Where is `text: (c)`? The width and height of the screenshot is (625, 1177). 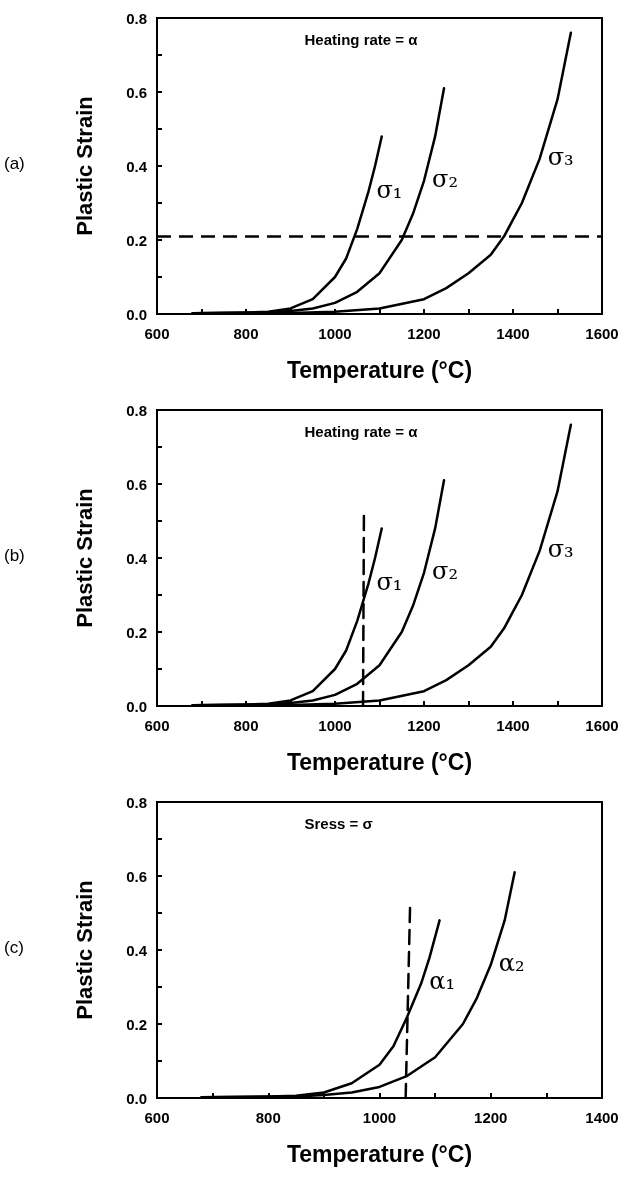 text: (c) is located at coordinates (14, 947).